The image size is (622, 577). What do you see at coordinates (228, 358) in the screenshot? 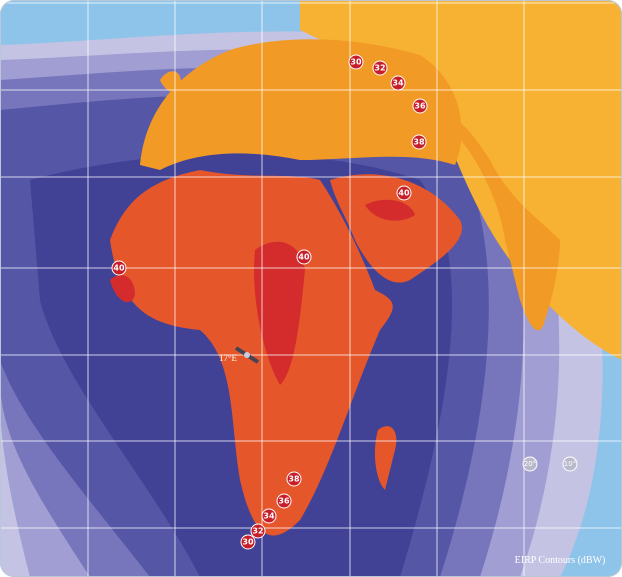
I see `satellite-label: 17°E` at bounding box center [228, 358].